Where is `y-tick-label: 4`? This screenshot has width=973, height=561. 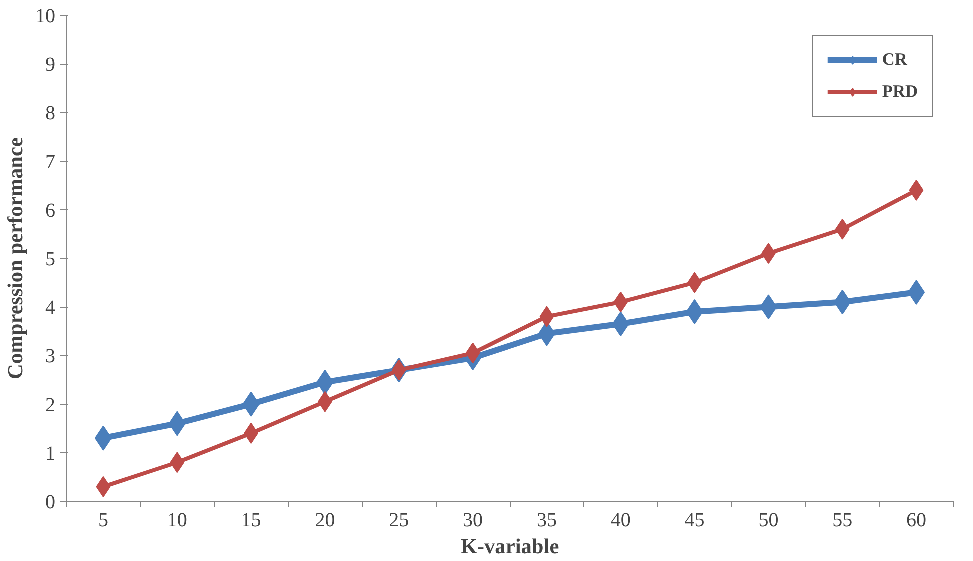
y-tick-label: 4 is located at coordinates (51, 308).